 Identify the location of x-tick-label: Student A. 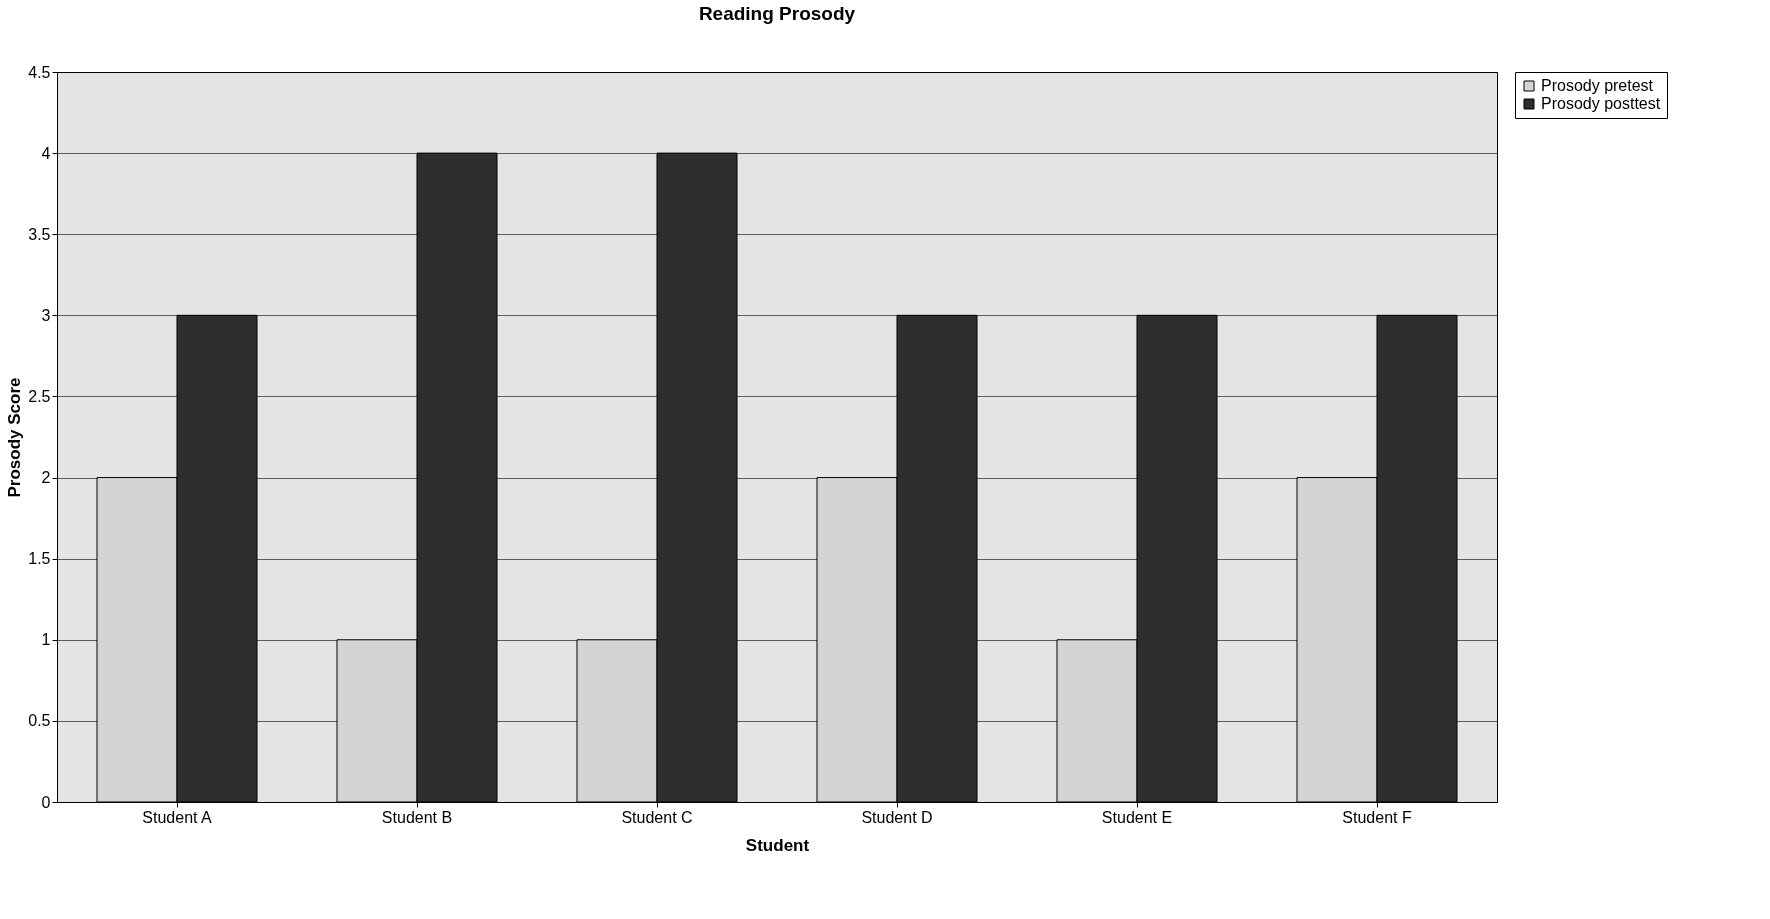
(177, 817).